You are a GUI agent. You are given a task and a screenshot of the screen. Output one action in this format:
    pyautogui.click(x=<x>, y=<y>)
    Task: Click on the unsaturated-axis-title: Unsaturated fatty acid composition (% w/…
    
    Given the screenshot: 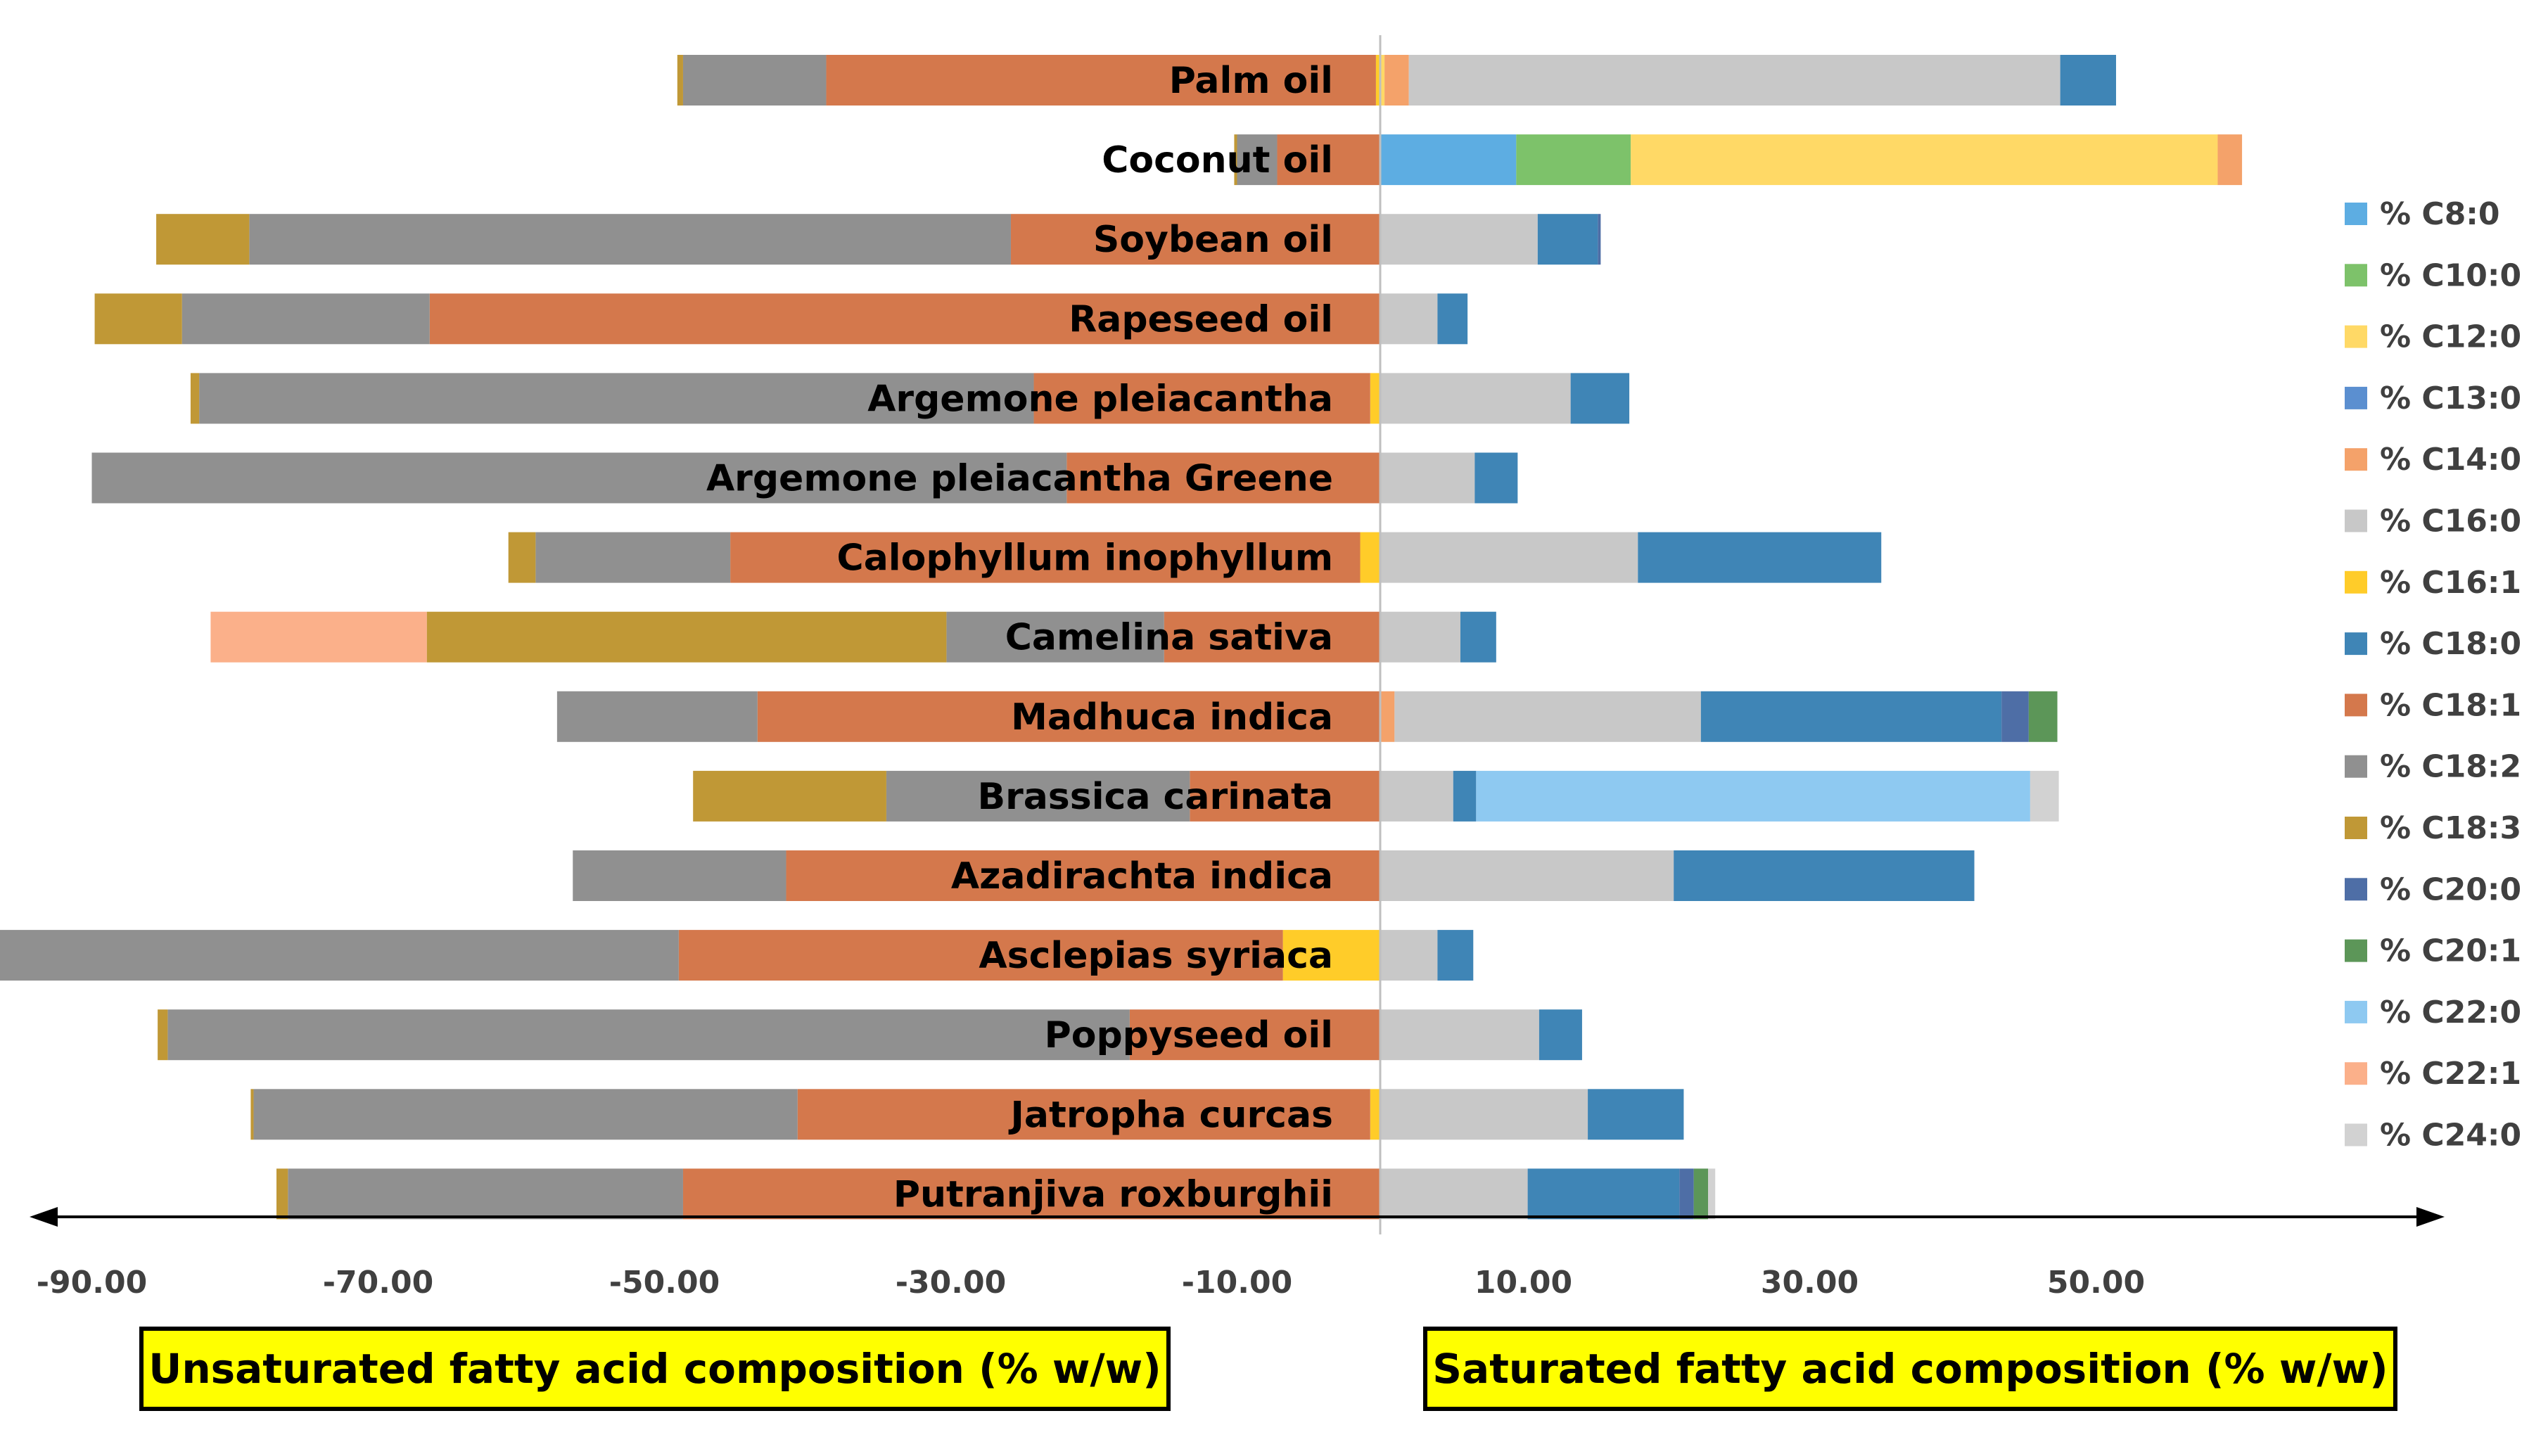 What is the action you would take?
    pyautogui.click(x=655, y=1369)
    